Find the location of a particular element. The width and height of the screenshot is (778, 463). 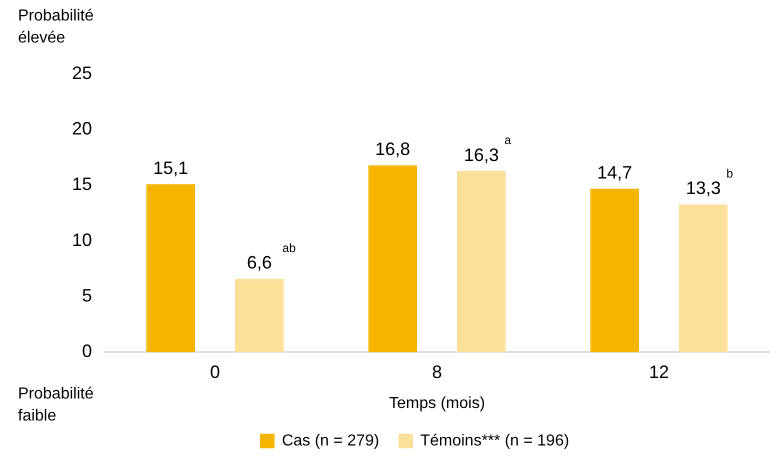

data-label: 16,3 is located at coordinates (481, 154).